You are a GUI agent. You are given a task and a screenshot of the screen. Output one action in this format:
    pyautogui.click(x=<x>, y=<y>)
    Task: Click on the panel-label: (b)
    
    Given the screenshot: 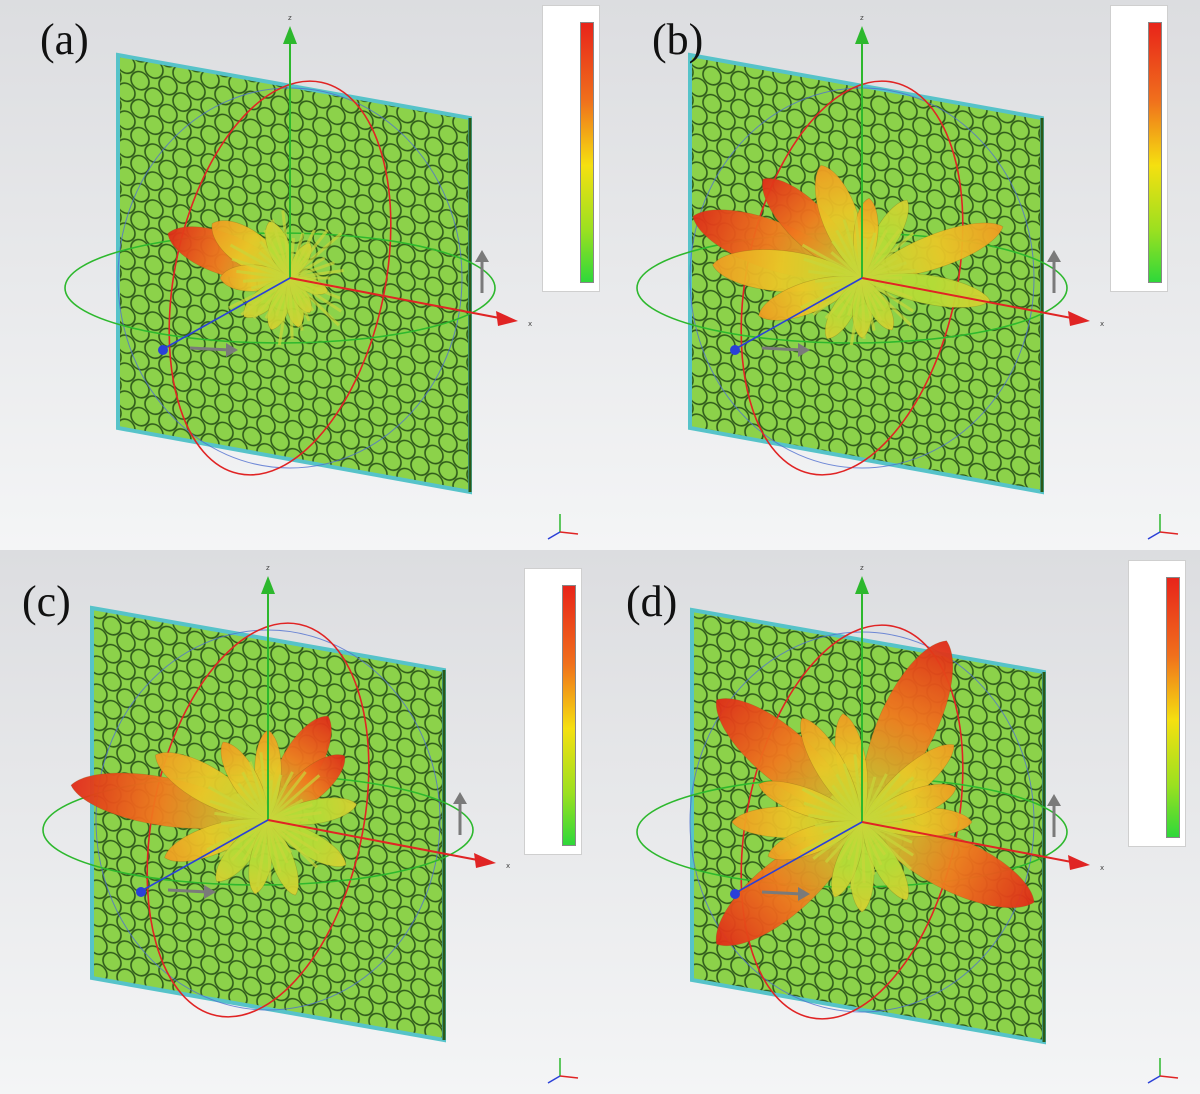 What is the action you would take?
    pyautogui.click(x=678, y=39)
    